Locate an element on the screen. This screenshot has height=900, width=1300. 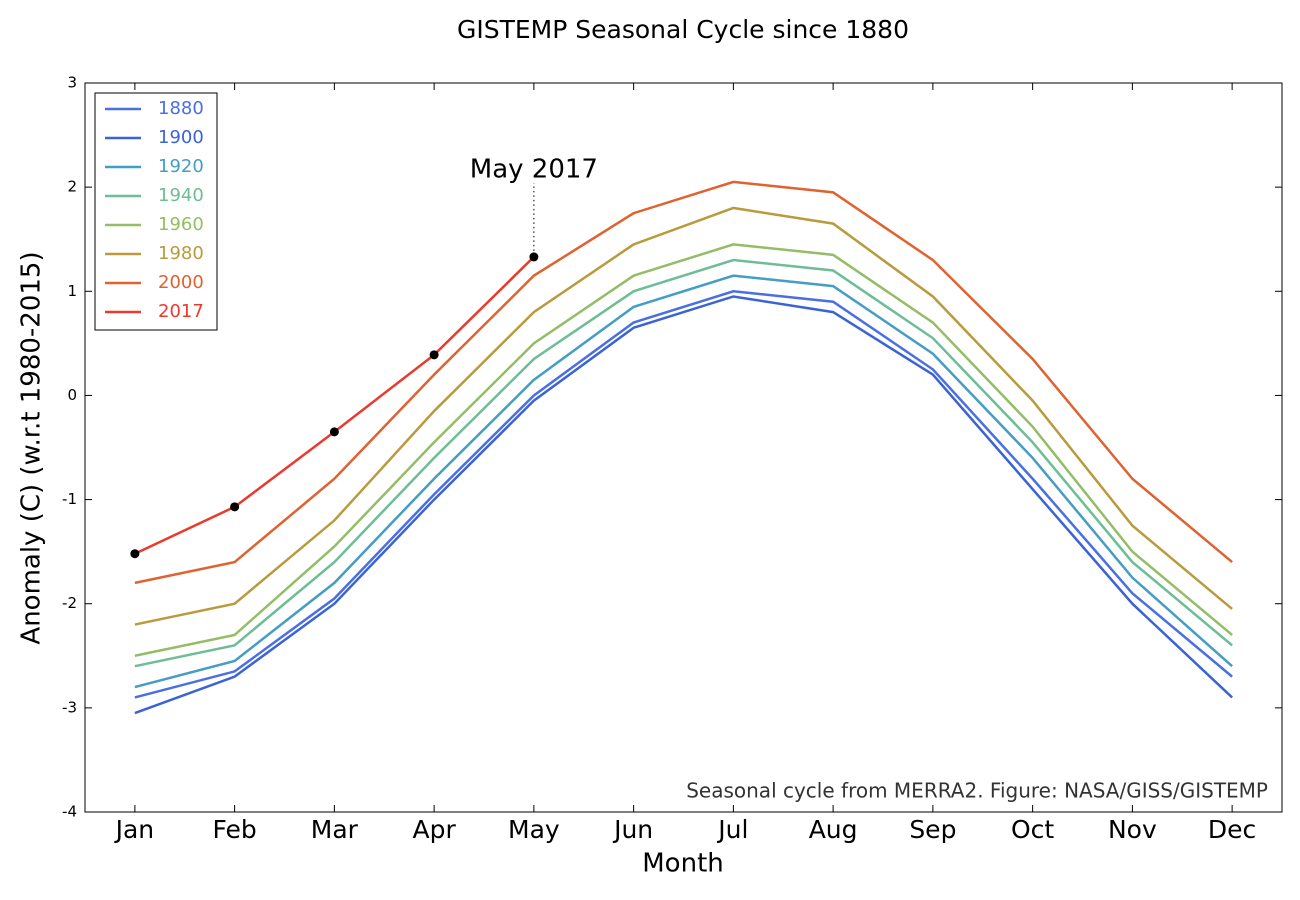
y-tick-label: 1 is located at coordinates (72, 291).